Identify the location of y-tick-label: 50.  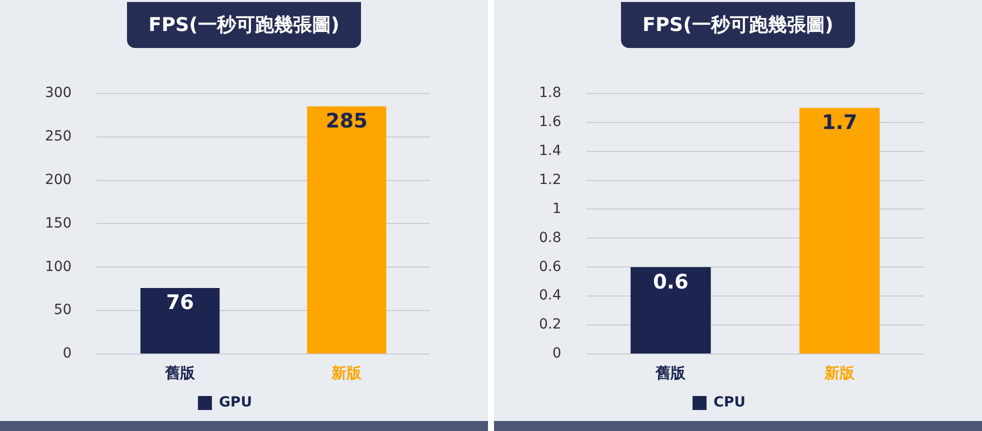
(63, 310).